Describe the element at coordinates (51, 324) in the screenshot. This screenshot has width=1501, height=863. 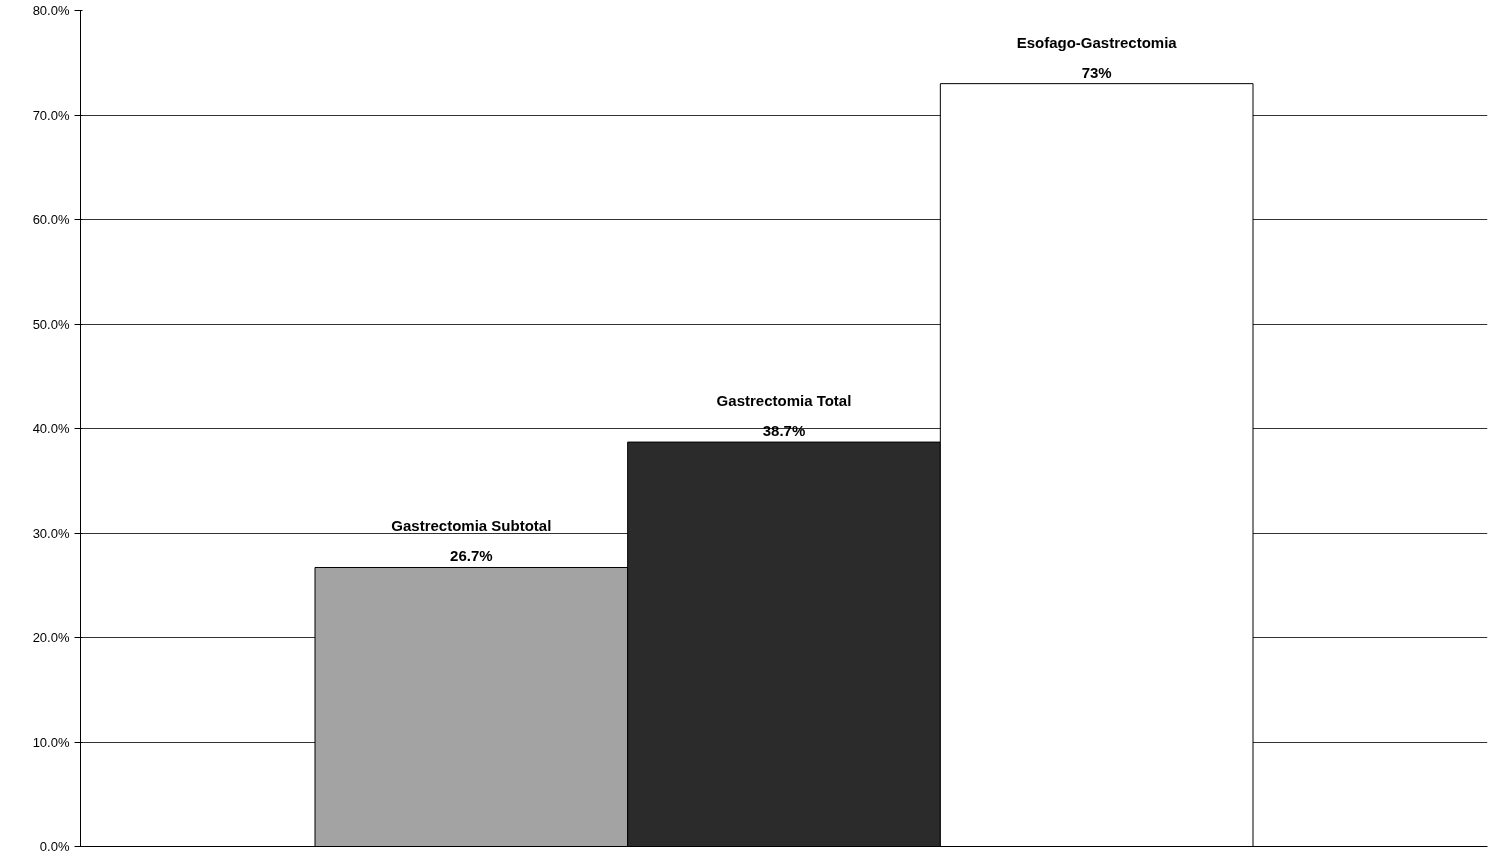
I see `y-tick-label: 50.0%` at that location.